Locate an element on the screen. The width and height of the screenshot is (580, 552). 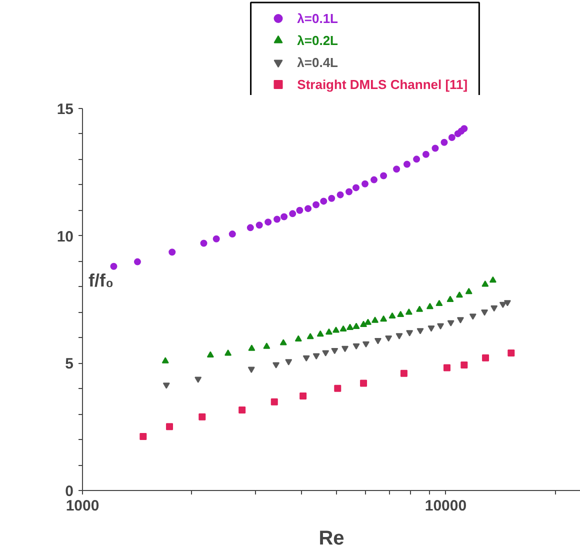
y-tick-label: 0 is located at coordinates (69, 491).